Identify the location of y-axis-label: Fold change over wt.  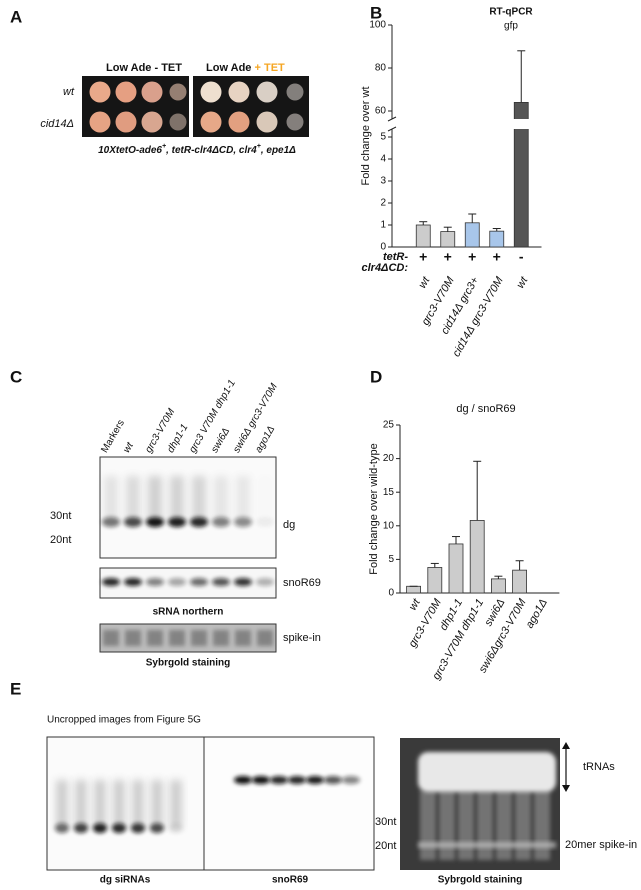
(366, 135).